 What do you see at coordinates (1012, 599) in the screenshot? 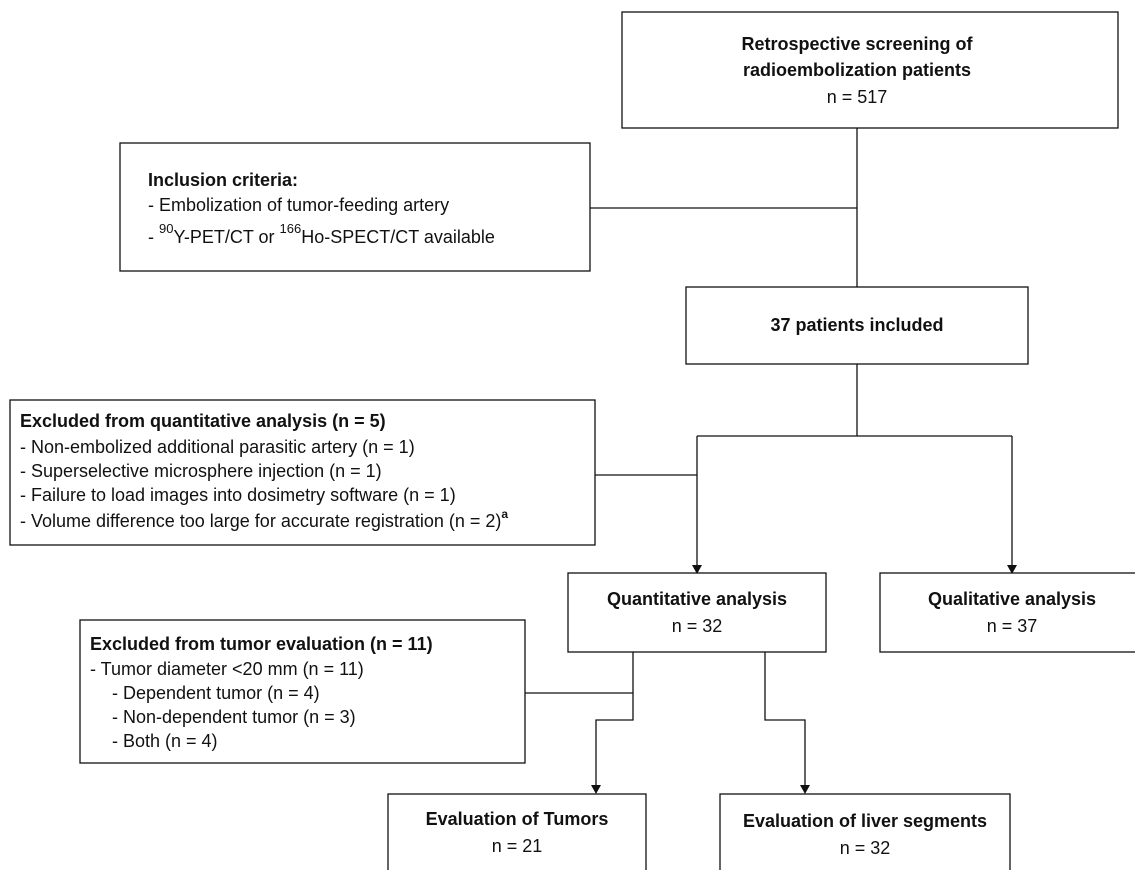
I see `box-title: Qualitative analysis` at bounding box center [1012, 599].